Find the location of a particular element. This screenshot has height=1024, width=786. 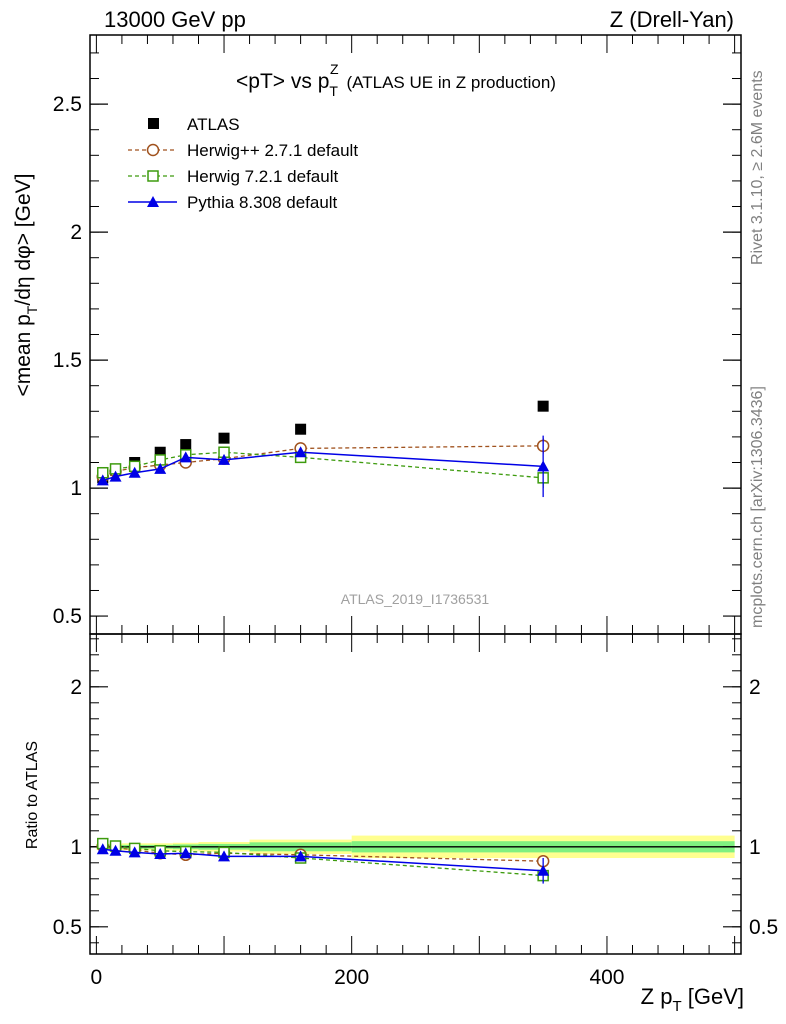

ratio-y-axis-label: Ratio to ATLAS is located at coordinates (32, 795).